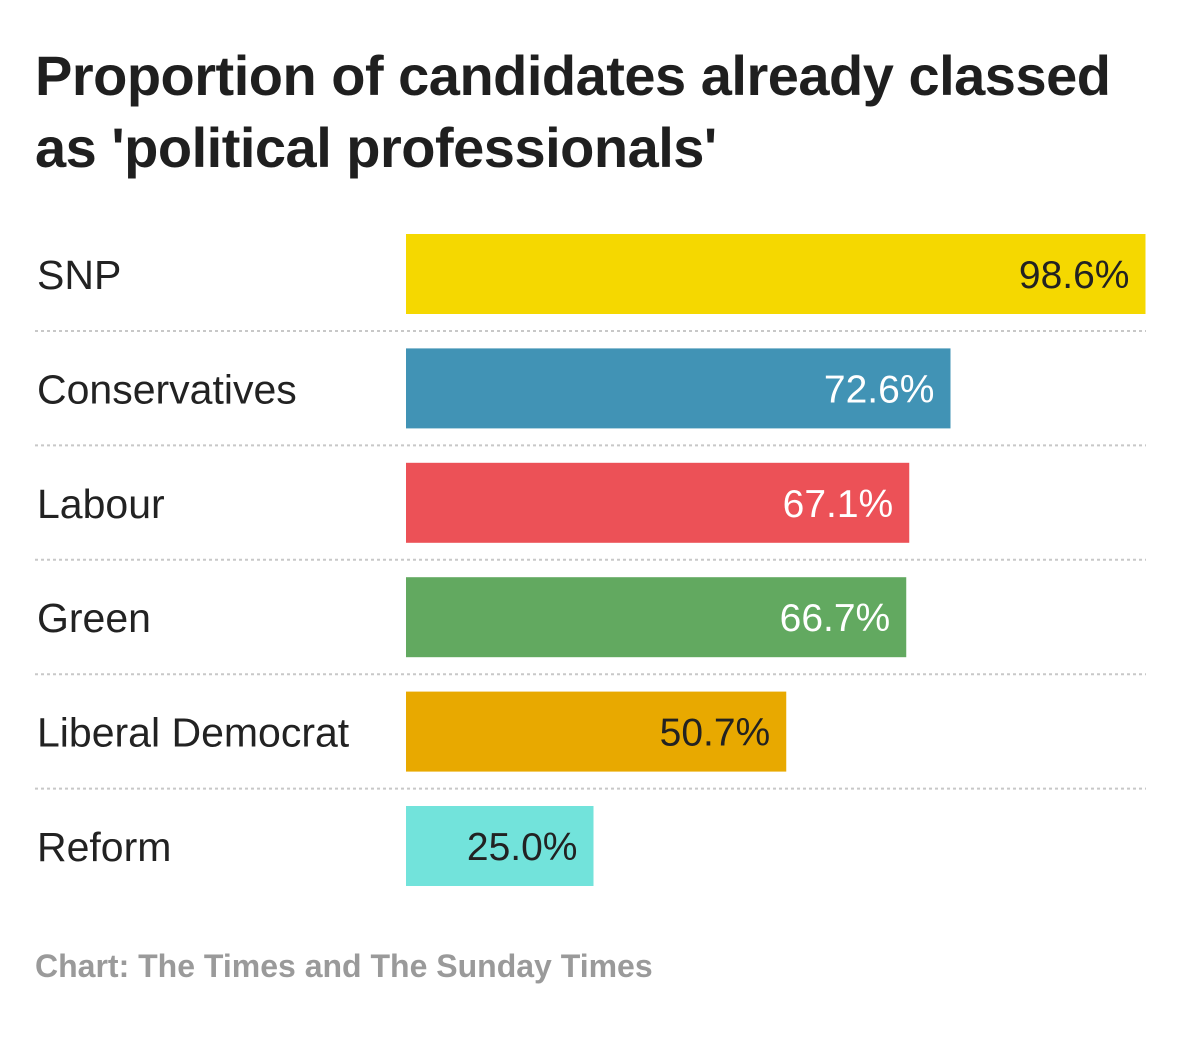 The width and height of the screenshot is (1179, 1053). What do you see at coordinates (193, 733) in the screenshot?
I see `category-label-liberal-democrat: Liberal Democrat` at bounding box center [193, 733].